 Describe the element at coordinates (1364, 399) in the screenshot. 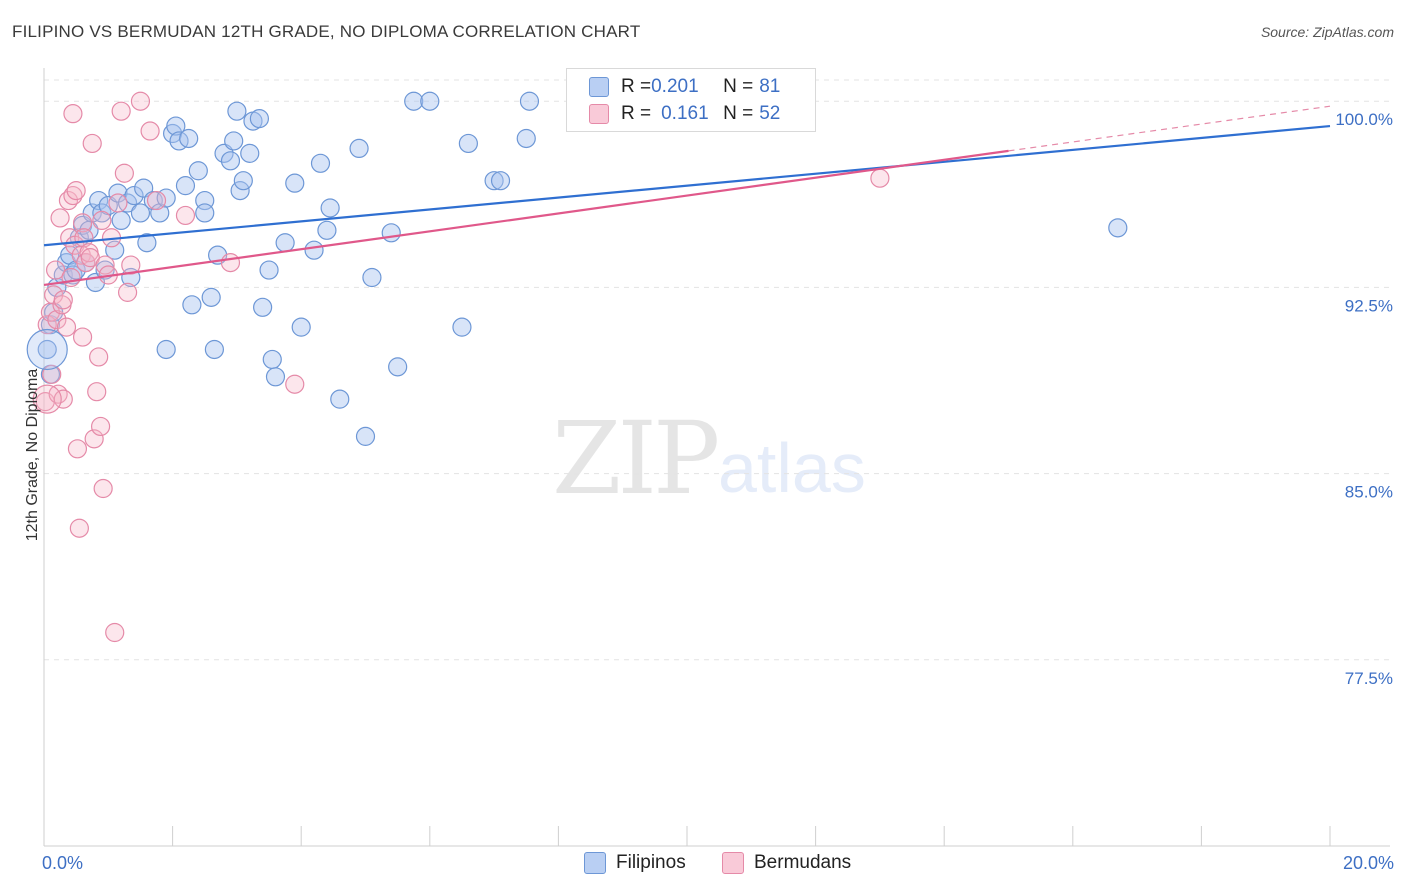

I see `y-tick-labels: 100.0% 92.5% 85.0% 77.5%` at that location.